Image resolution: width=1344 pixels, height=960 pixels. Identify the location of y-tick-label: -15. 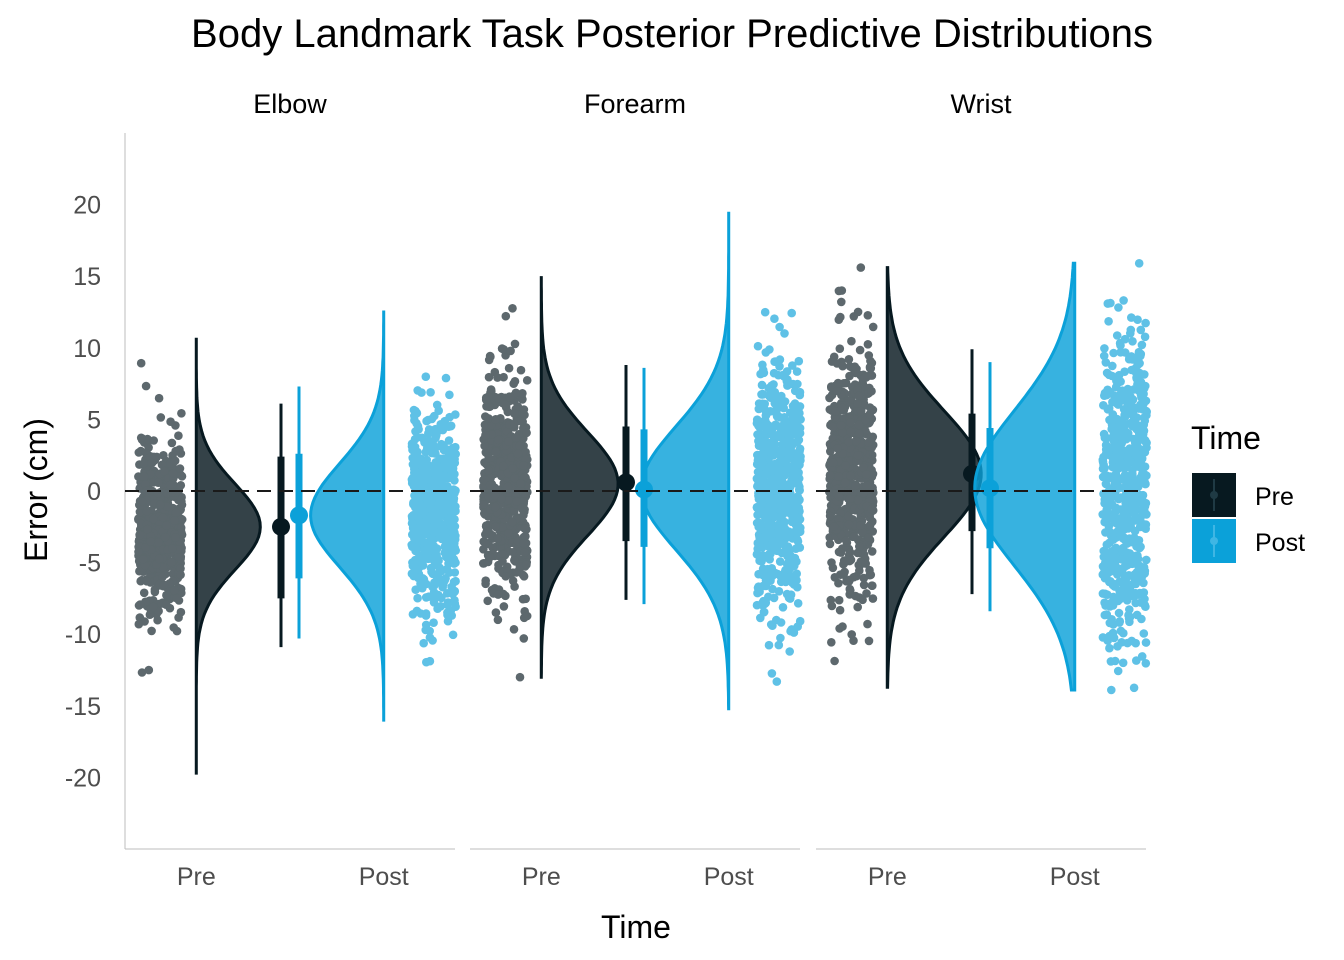
(83, 707).